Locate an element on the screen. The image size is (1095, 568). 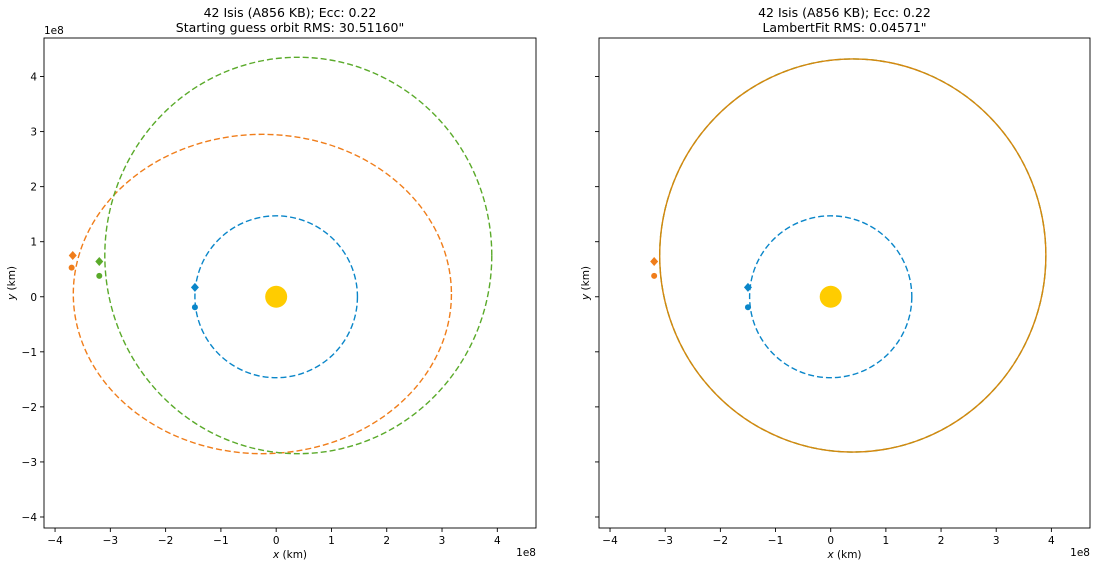
y-tick-label: 4 is located at coordinates (33, 78).